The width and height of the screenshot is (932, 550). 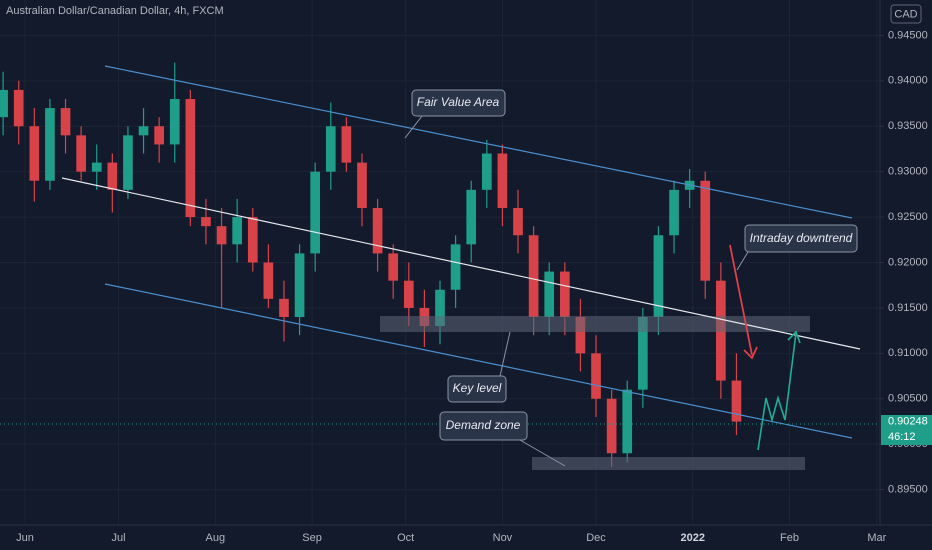 What do you see at coordinates (503, 538) in the screenshot?
I see `x-tick-label: Nov` at bounding box center [503, 538].